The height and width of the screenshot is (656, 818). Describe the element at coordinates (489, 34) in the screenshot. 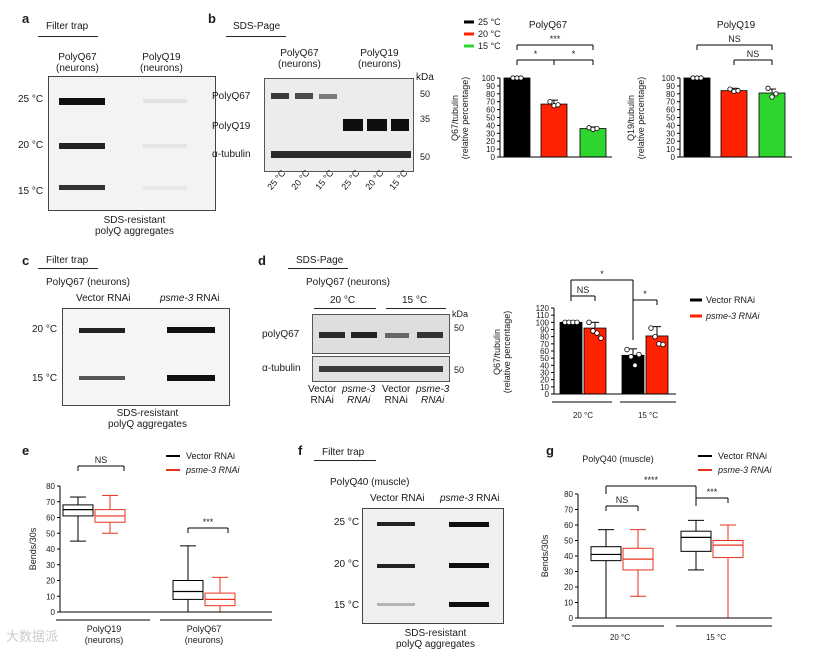

I see `chart-b-q67-legend-label: 20 °C` at that location.